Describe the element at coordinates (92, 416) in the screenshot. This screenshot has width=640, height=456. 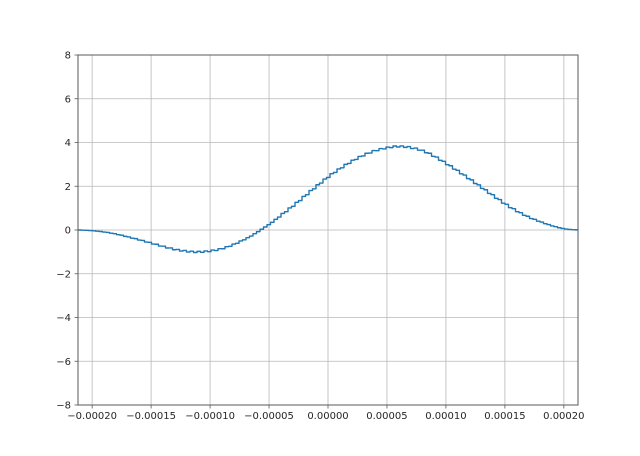
I see `x-tick-label: −0.00020` at that location.